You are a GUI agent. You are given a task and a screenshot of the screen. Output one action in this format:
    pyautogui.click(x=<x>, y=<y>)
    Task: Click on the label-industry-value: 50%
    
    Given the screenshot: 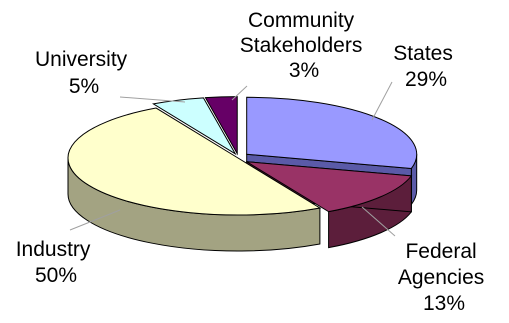 What is the action you would take?
    pyautogui.click(x=56, y=275)
    